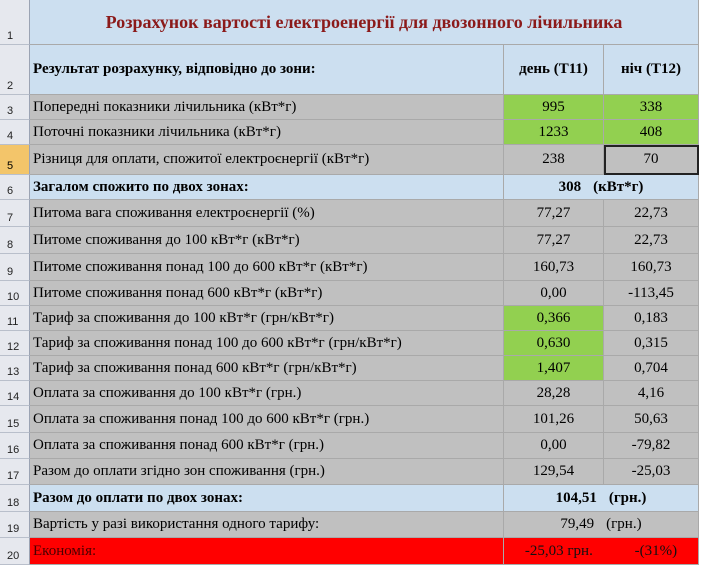 The height and width of the screenshot is (565, 703). What do you see at coordinates (601, 525) in the screenshot?
I see `single-tariff-value-cell: 79,49 (грн.)` at bounding box center [601, 525].